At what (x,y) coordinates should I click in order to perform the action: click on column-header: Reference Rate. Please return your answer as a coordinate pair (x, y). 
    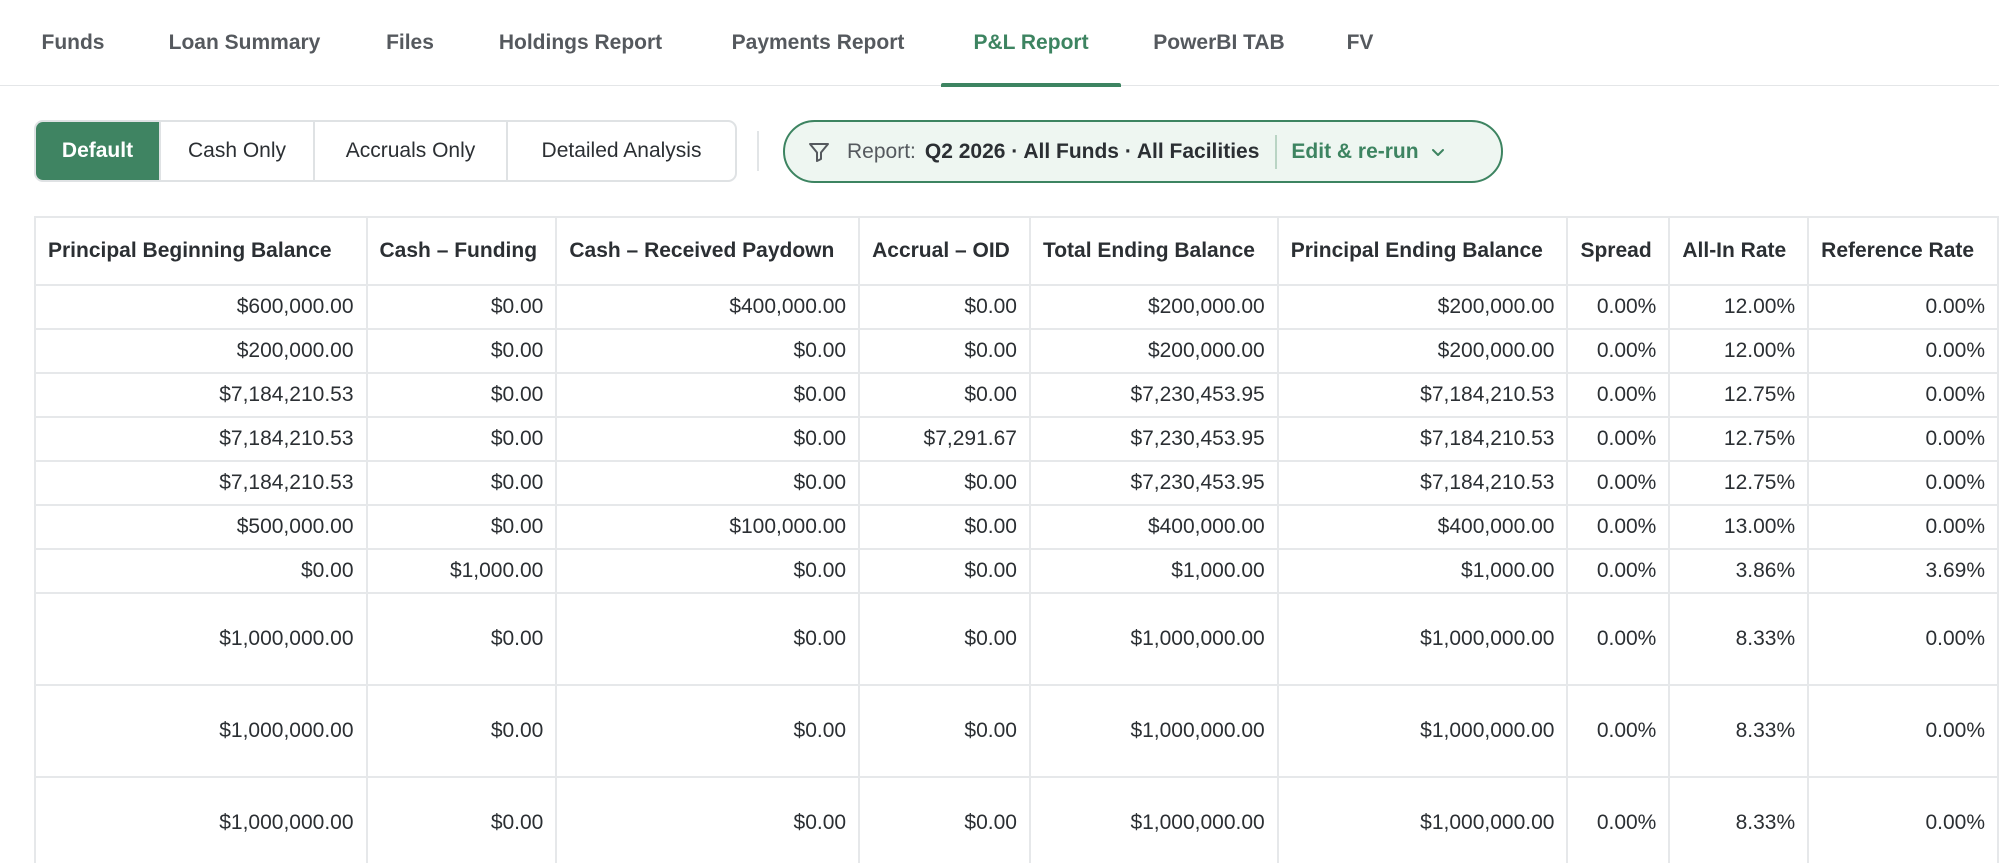
    Looking at the image, I should click on (1903, 251).